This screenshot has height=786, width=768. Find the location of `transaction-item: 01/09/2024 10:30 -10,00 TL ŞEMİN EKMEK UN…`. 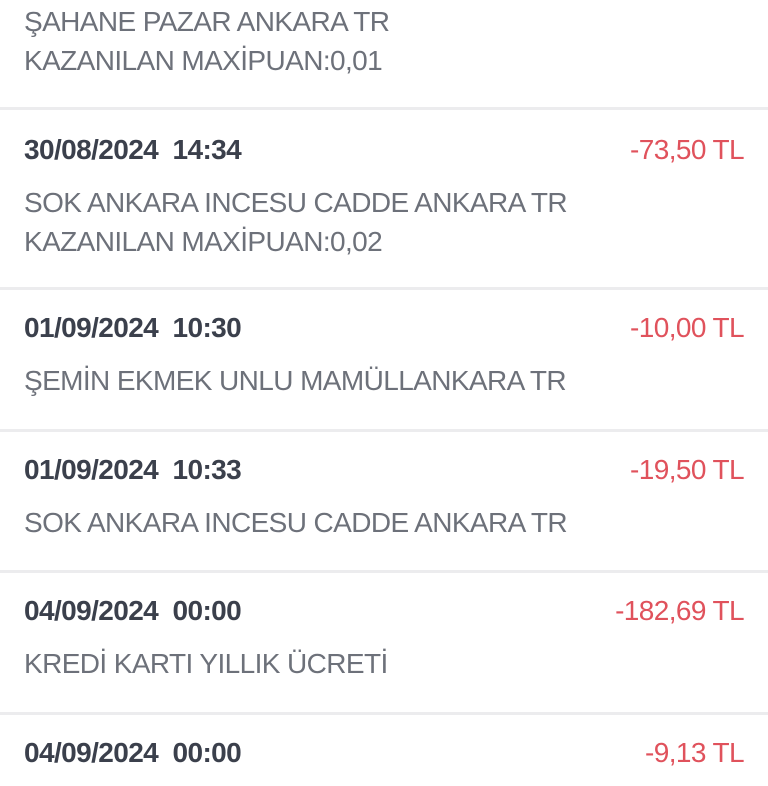

transaction-item: 01/09/2024 10:30 -10,00 TL ŞEMİN EKMEK UN… is located at coordinates (384, 354).